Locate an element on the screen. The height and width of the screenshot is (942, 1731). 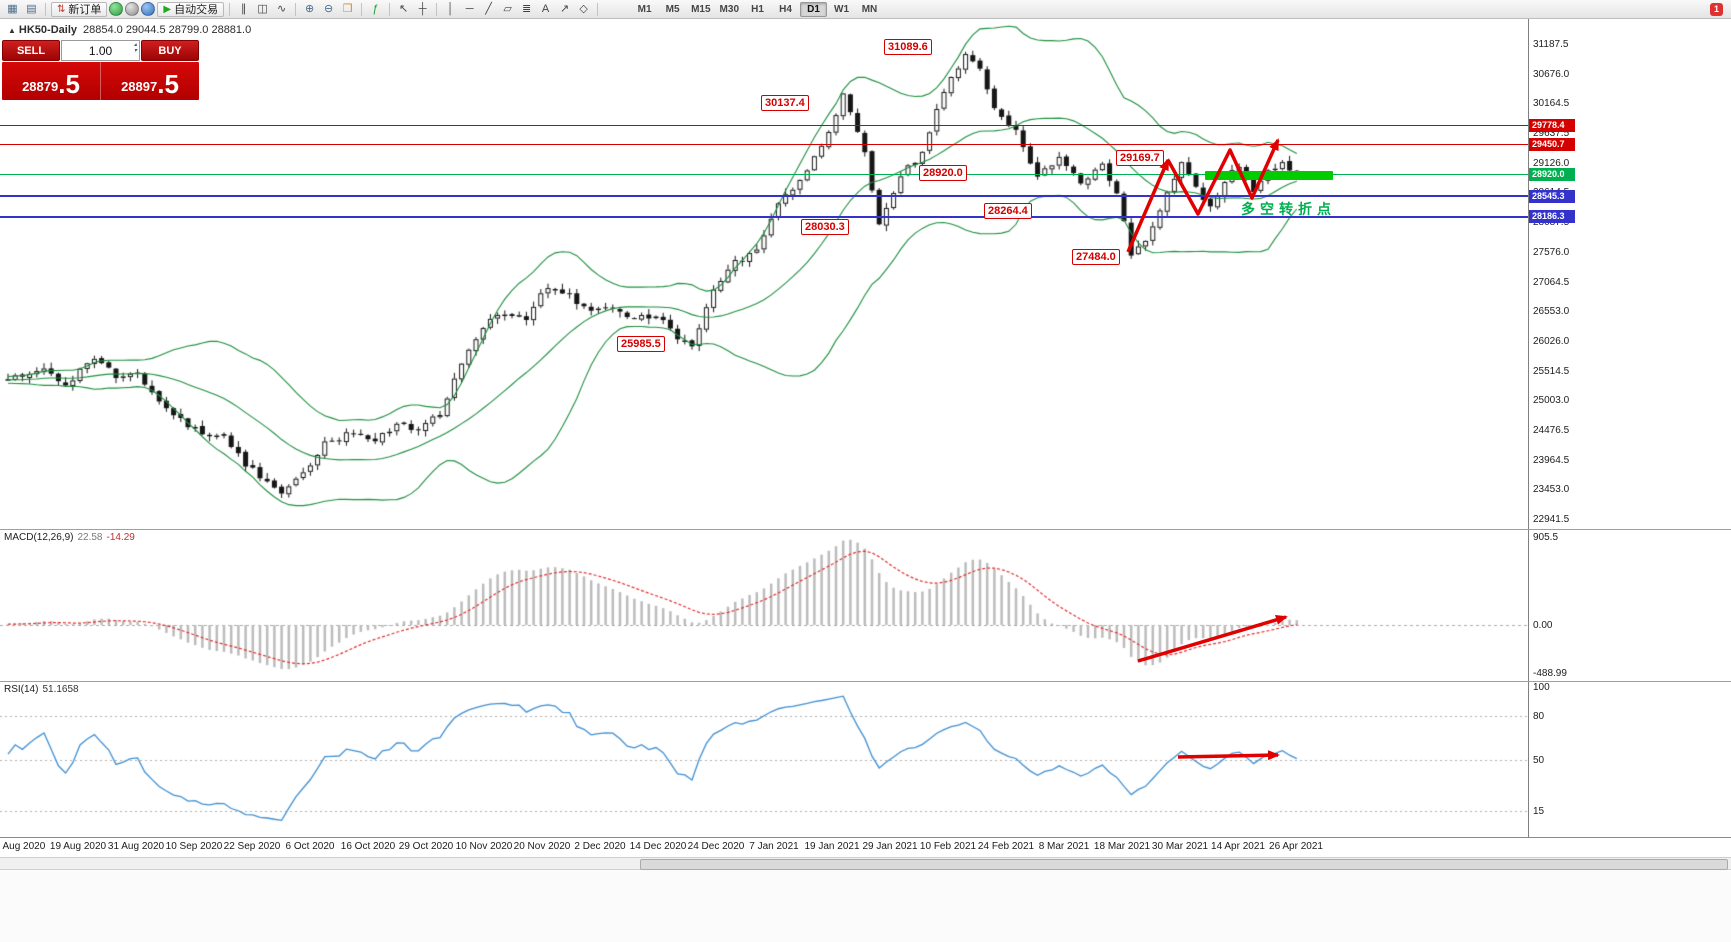
timeframe-button-d1: D1 is located at coordinates (813, 9).